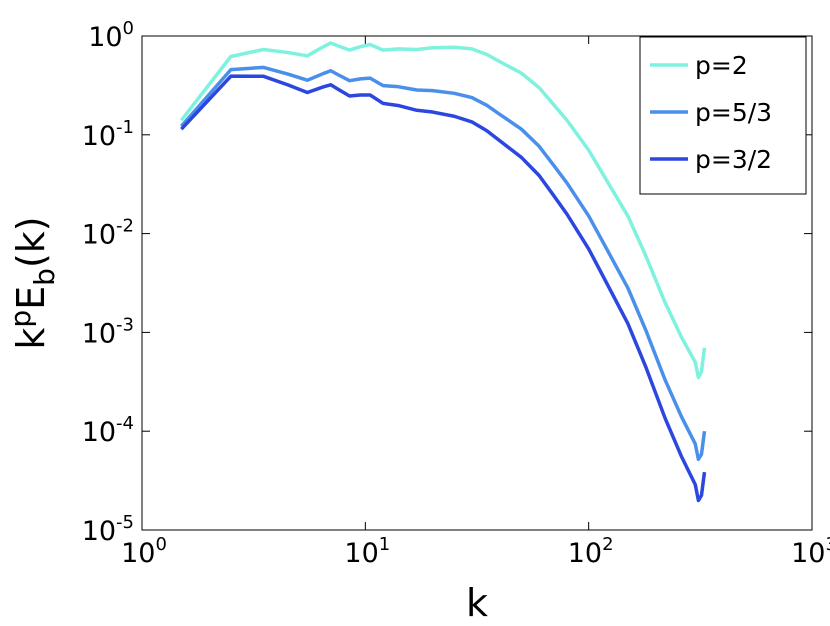 The height and width of the screenshot is (626, 830). I want to click on legend-label: p=5/3, so click(733, 112).